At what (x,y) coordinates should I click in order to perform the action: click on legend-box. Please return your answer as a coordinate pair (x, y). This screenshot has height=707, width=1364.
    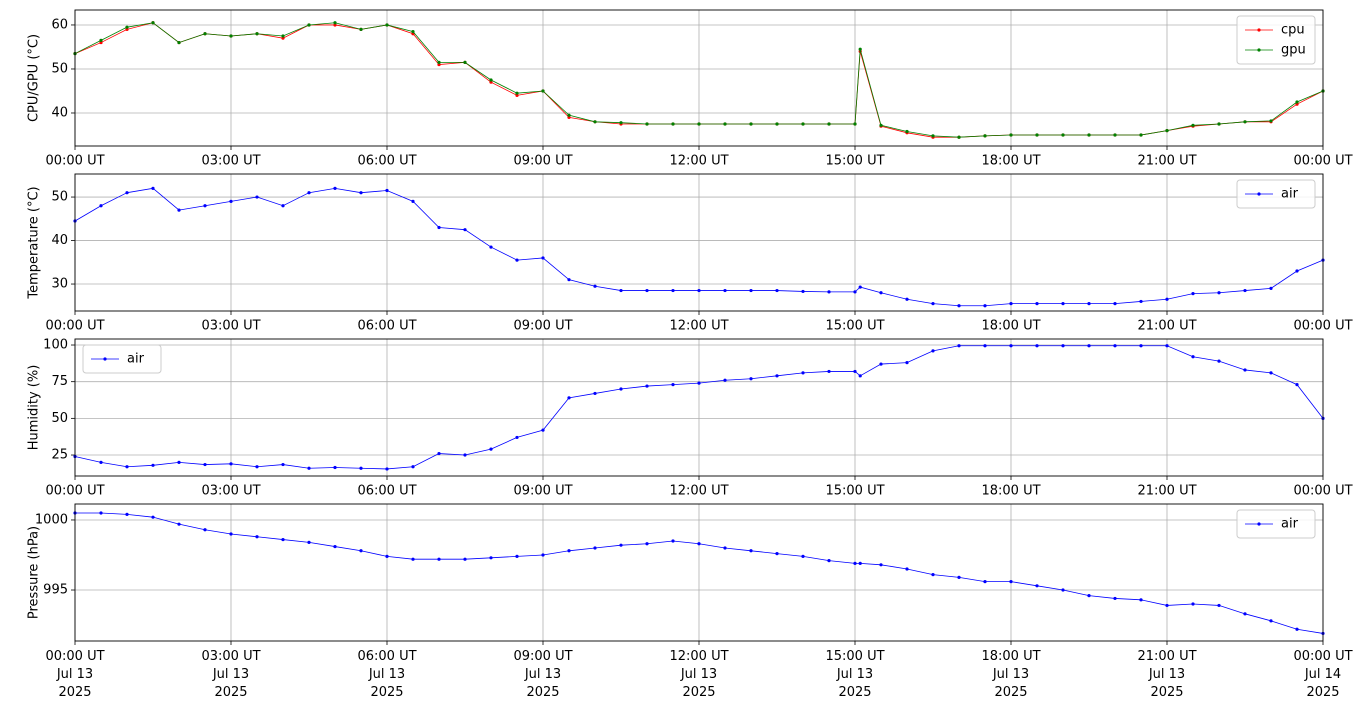
    Looking at the image, I should click on (1276, 524).